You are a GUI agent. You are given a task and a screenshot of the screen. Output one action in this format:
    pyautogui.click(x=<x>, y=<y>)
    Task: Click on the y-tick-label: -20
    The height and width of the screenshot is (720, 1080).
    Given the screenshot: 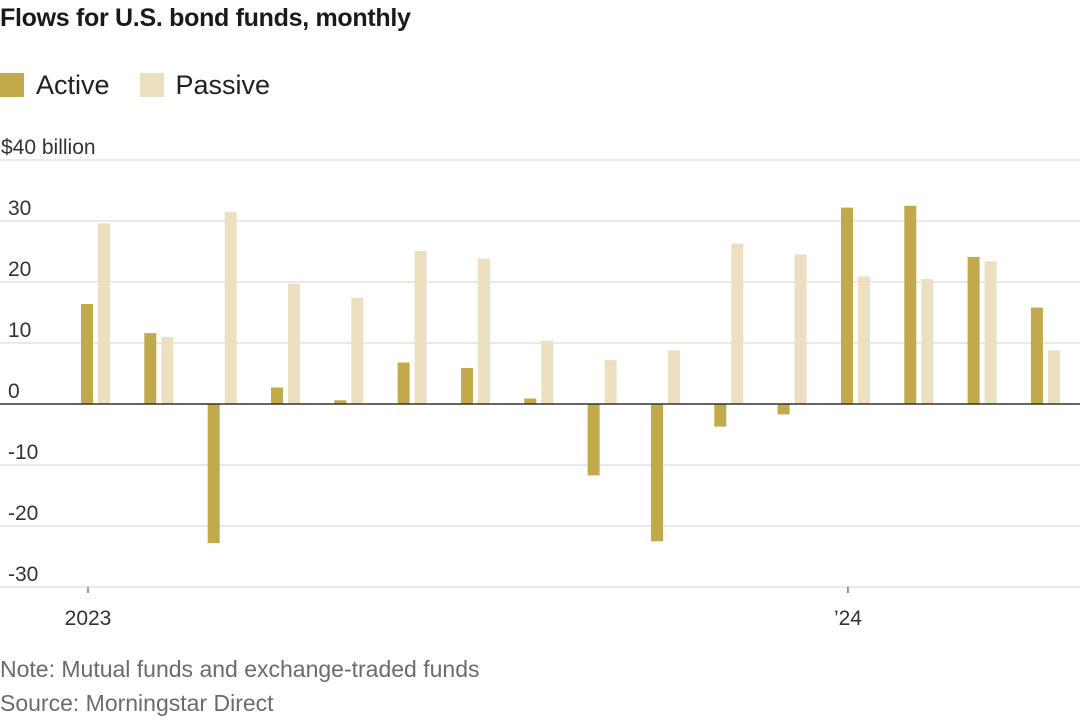 What is the action you would take?
    pyautogui.click(x=23, y=513)
    